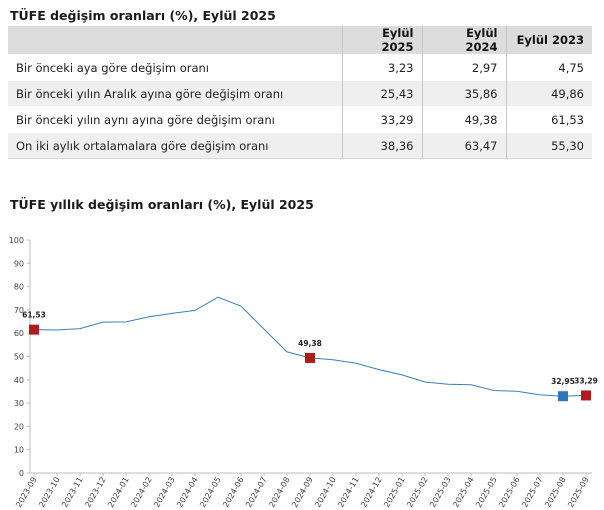  I want to click on y-tick-label: 100, so click(16, 240).